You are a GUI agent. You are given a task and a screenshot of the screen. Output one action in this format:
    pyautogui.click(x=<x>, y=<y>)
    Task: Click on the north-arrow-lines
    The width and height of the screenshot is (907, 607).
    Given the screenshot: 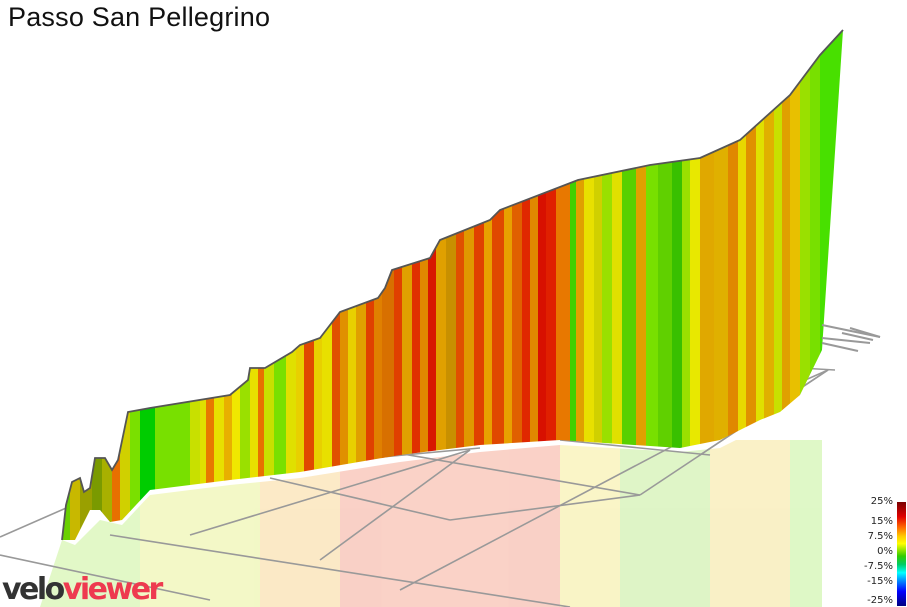 What is the action you would take?
    pyautogui.click(x=851, y=338)
    